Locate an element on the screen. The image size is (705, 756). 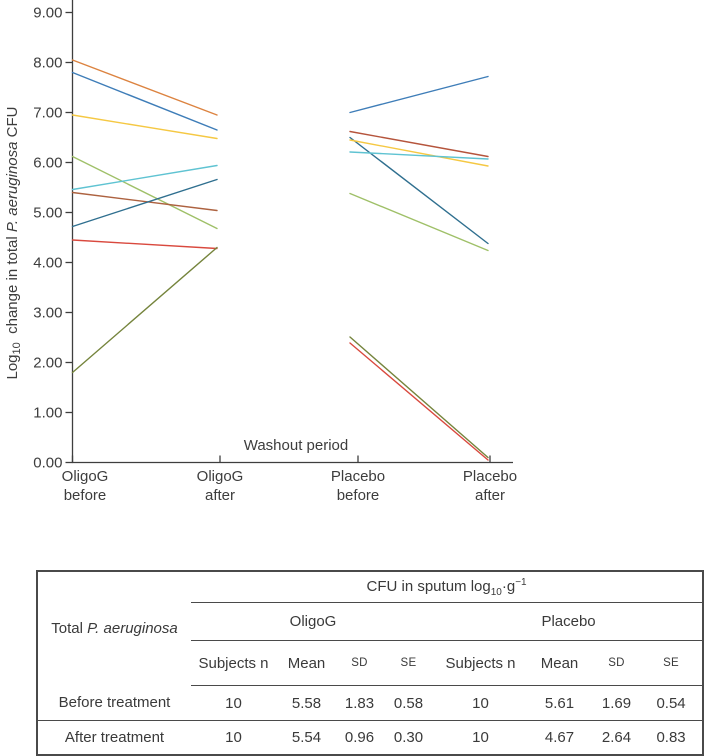
table-row-header: Total P. aeruginosa is located at coordinates (114, 629).